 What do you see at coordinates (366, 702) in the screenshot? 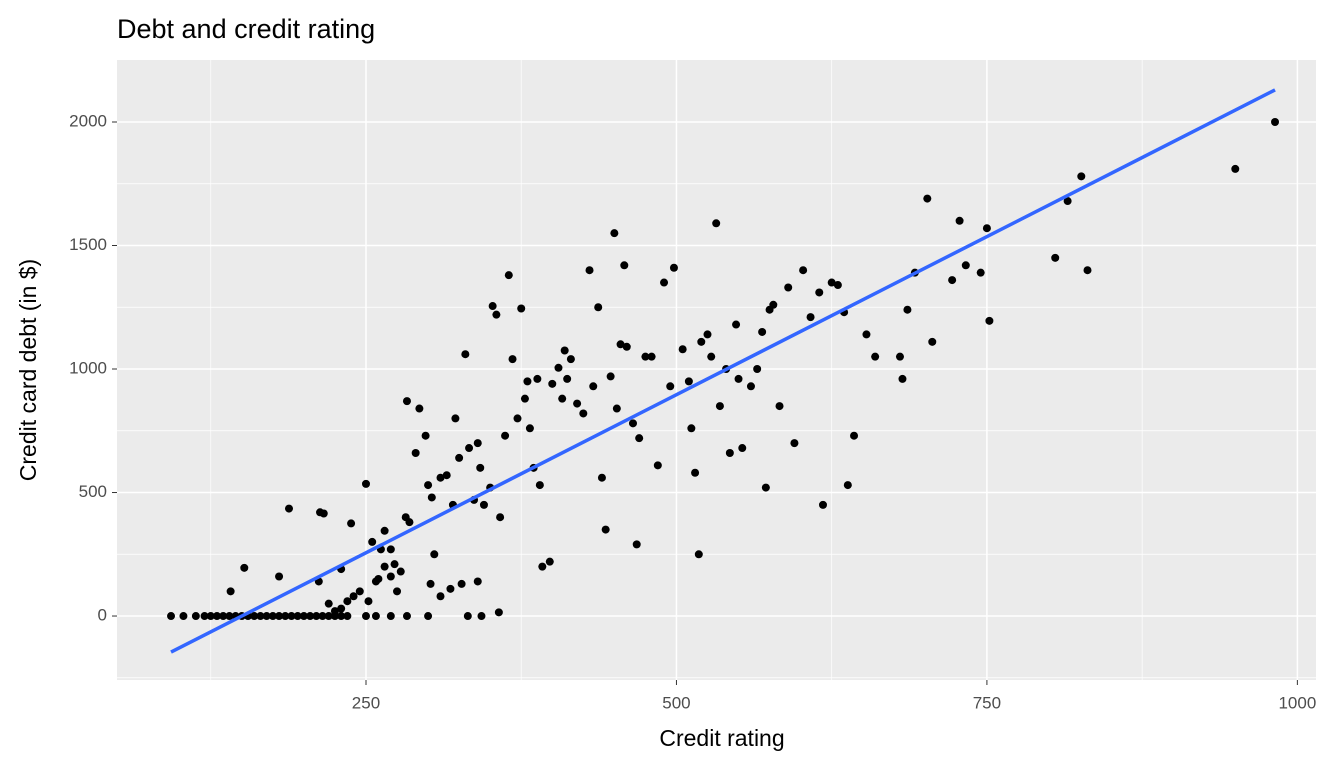
I see `x-tick-label: 250` at bounding box center [366, 702].